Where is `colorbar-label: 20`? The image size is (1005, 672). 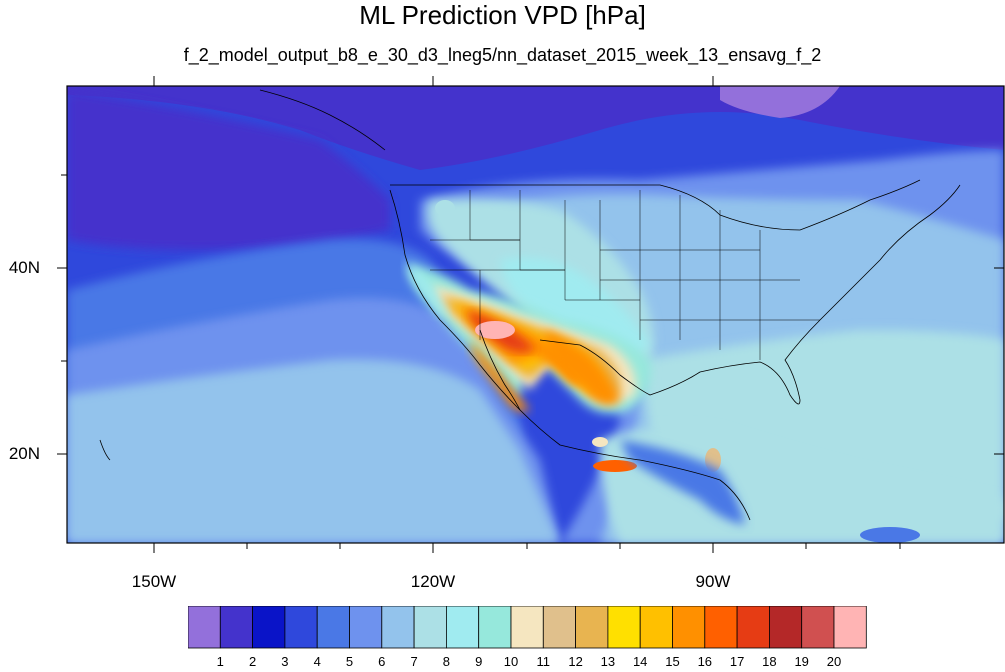
colorbar-label: 20 is located at coordinates (834, 661).